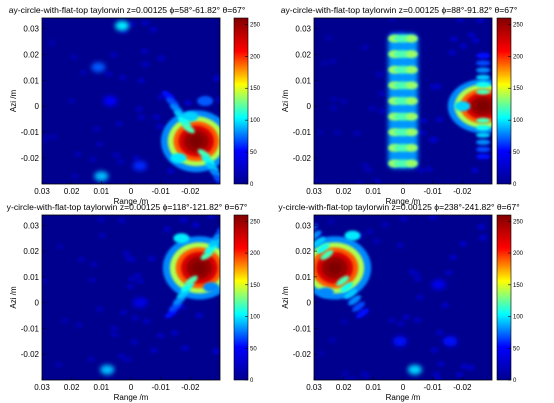  I want to click on x-tick-label: -0.02, so click(190, 387).